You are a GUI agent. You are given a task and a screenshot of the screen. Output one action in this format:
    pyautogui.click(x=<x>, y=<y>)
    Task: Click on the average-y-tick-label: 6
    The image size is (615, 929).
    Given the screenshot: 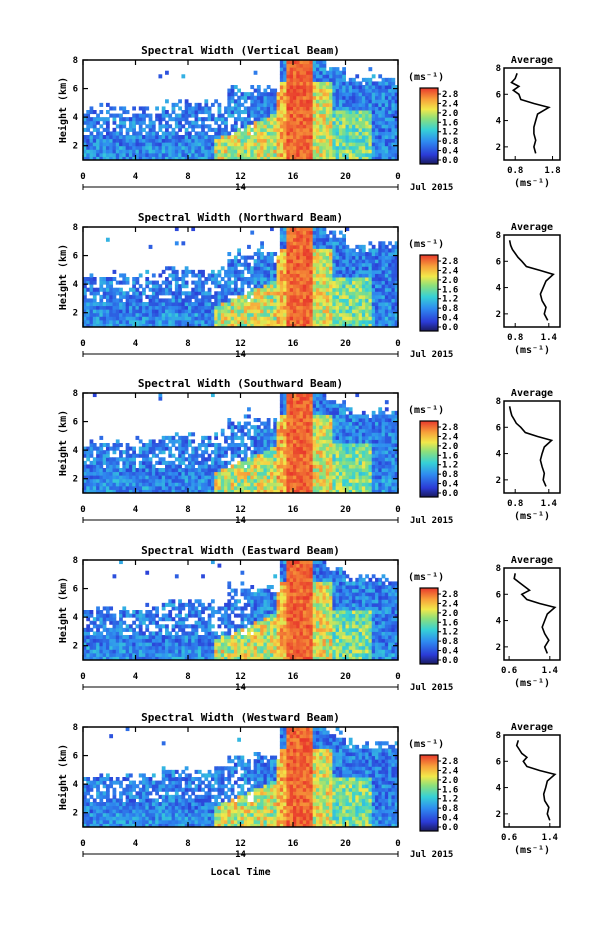 What is the action you would take?
    pyautogui.click(x=498, y=95)
    